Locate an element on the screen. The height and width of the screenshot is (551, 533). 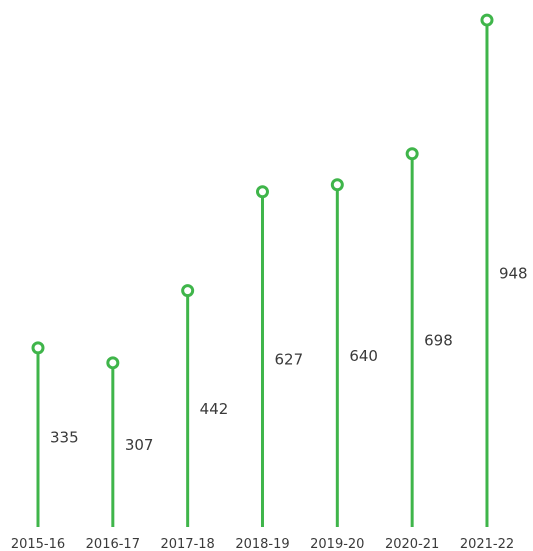
data-label: 442 is located at coordinates (214, 409).